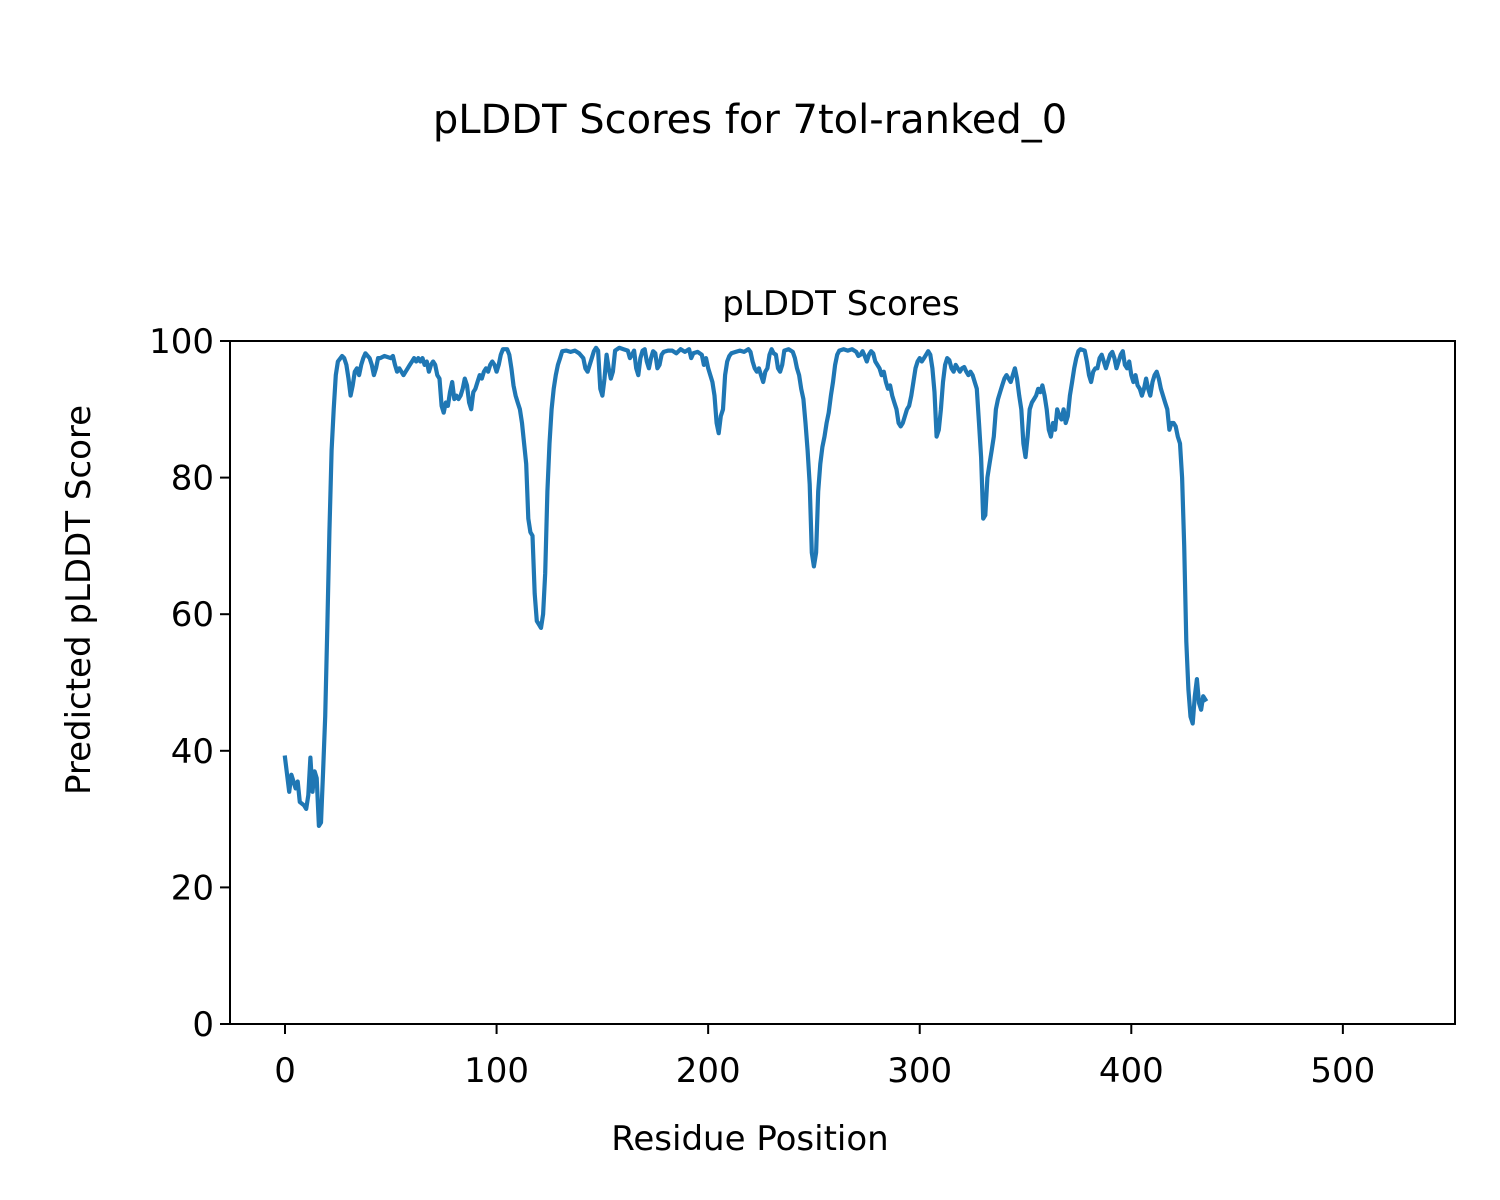 This screenshot has height=1200, width=1500. Describe the element at coordinates (496, 1071) in the screenshot. I see `x-tick-label: 100` at that location.